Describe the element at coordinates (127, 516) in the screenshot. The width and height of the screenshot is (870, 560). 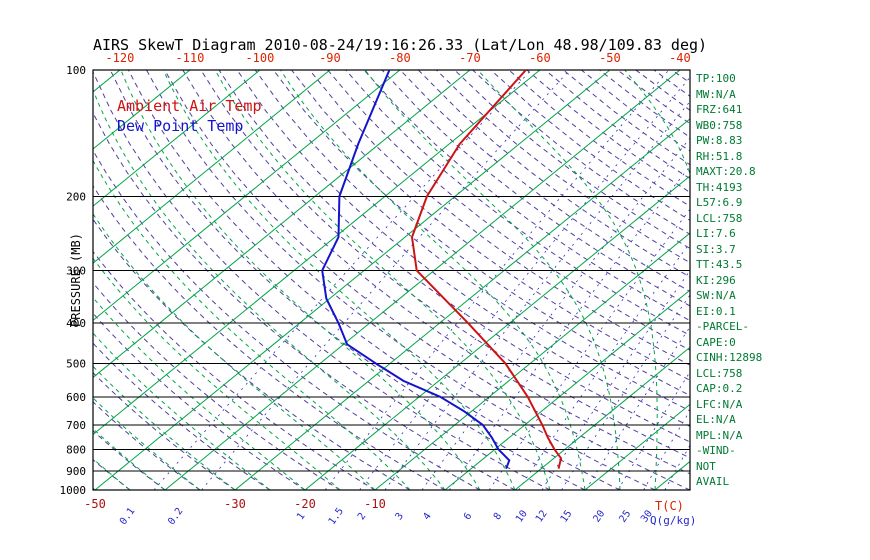
I see `svg-text: 0.1` at that location.